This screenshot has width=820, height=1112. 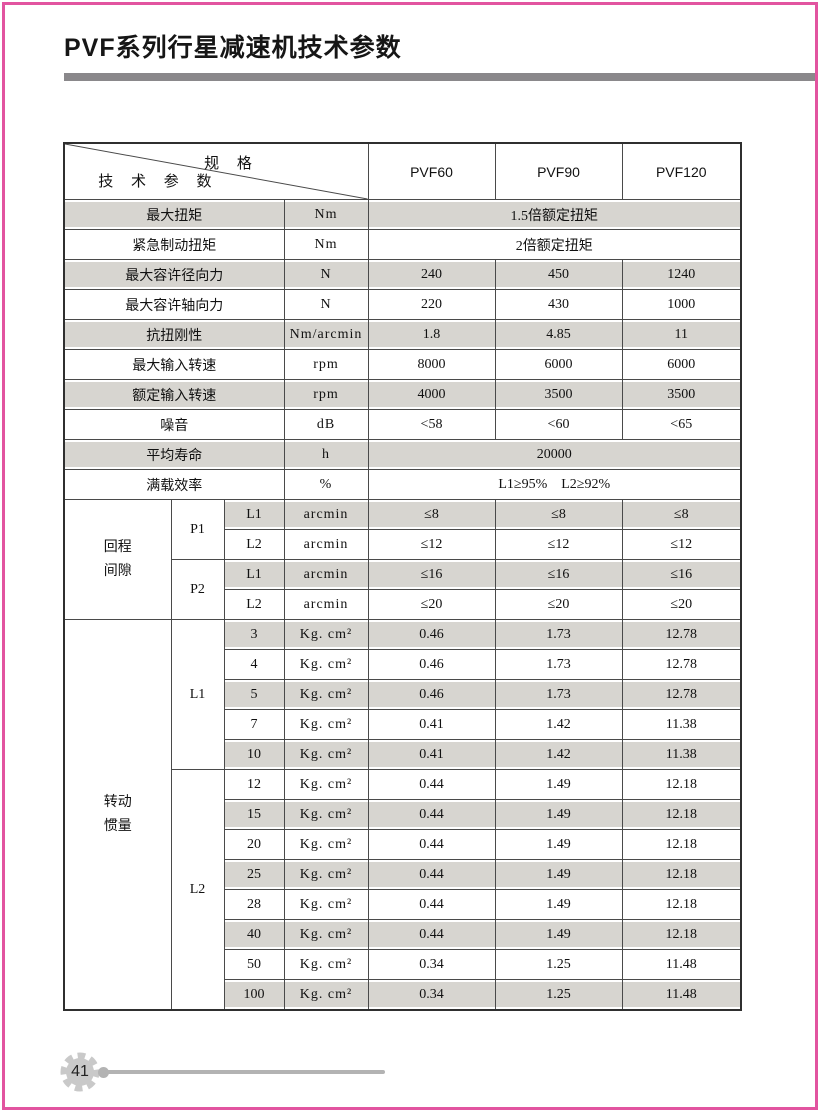 What do you see at coordinates (431, 171) in the screenshot?
I see `model-header-pvf60: PVF60` at bounding box center [431, 171].